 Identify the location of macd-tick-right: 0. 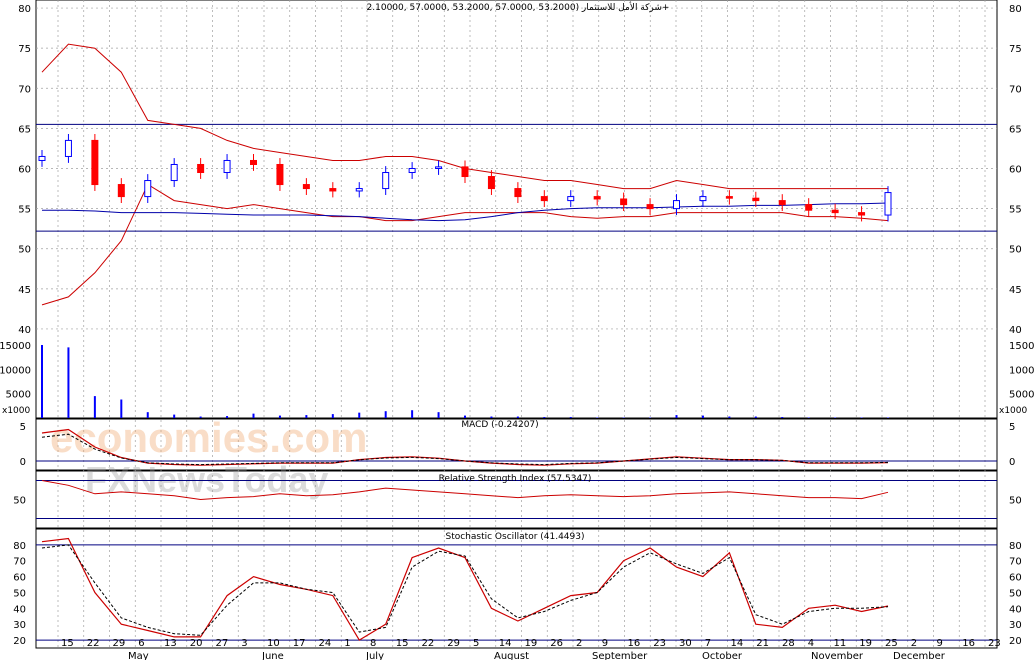
(1012, 462).